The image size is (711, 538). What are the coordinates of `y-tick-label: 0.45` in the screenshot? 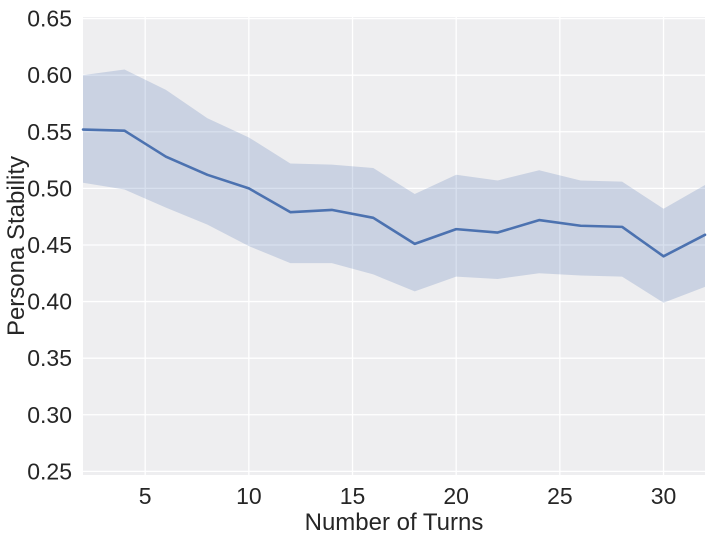 It's located at (49, 245).